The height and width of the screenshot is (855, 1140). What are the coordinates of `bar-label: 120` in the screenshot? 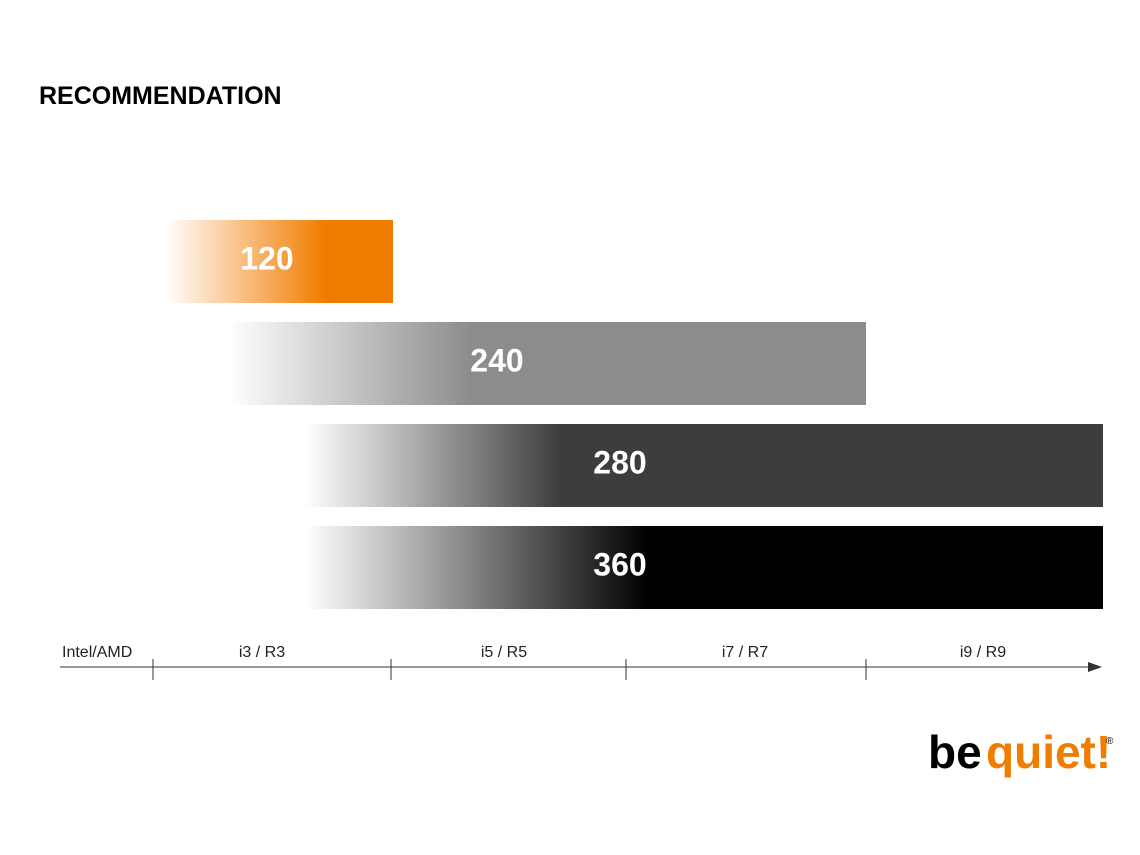 It's located at (266, 258).